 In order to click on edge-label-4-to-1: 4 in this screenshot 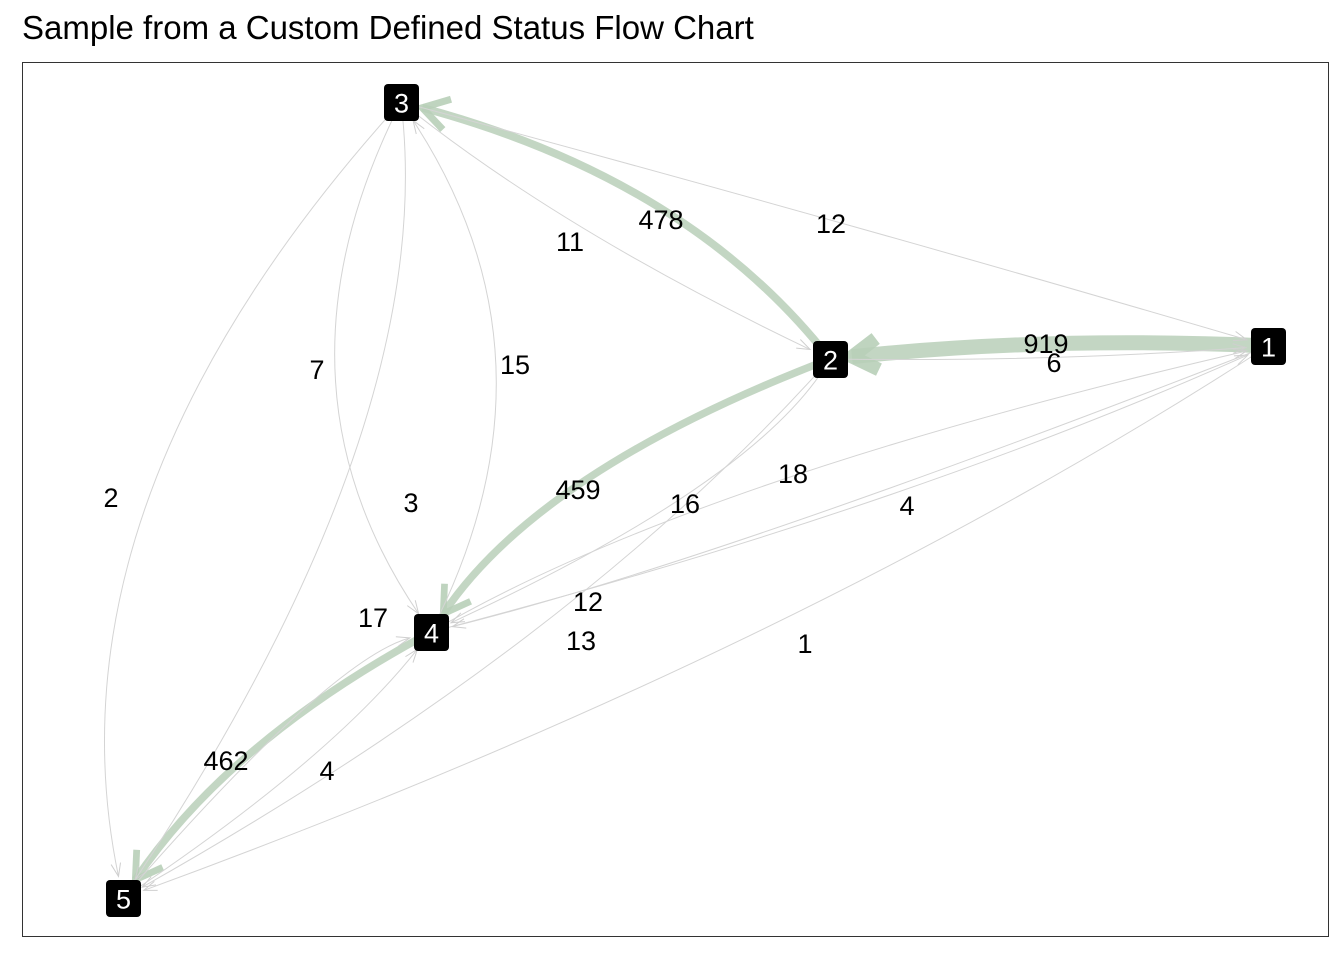, I will do `click(906, 506)`.